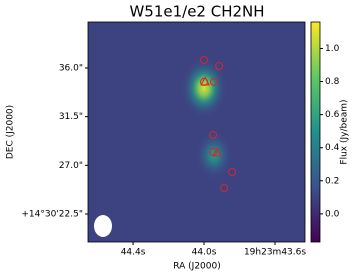 The height and width of the screenshot is (279, 359). I want to click on y-tick-label: +14°30'22.5", so click(52, 214).